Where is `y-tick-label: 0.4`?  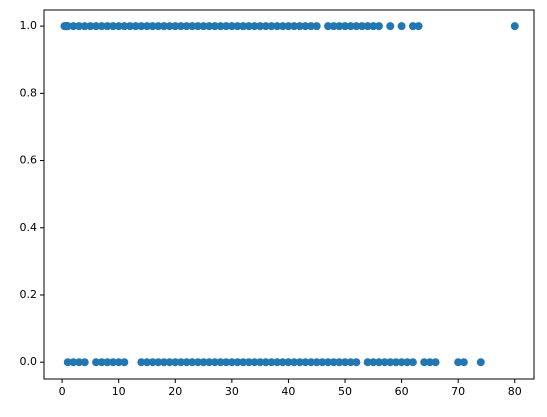
y-tick-label: 0.4 is located at coordinates (29, 227).